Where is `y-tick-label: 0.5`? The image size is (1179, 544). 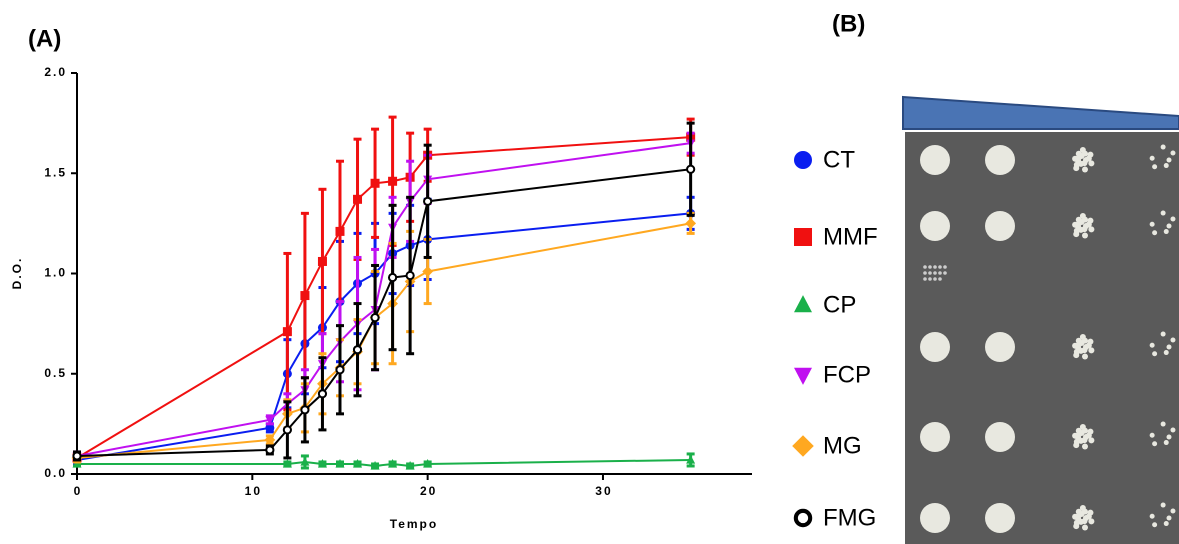 y-tick-label: 0.5 is located at coordinates (55, 373).